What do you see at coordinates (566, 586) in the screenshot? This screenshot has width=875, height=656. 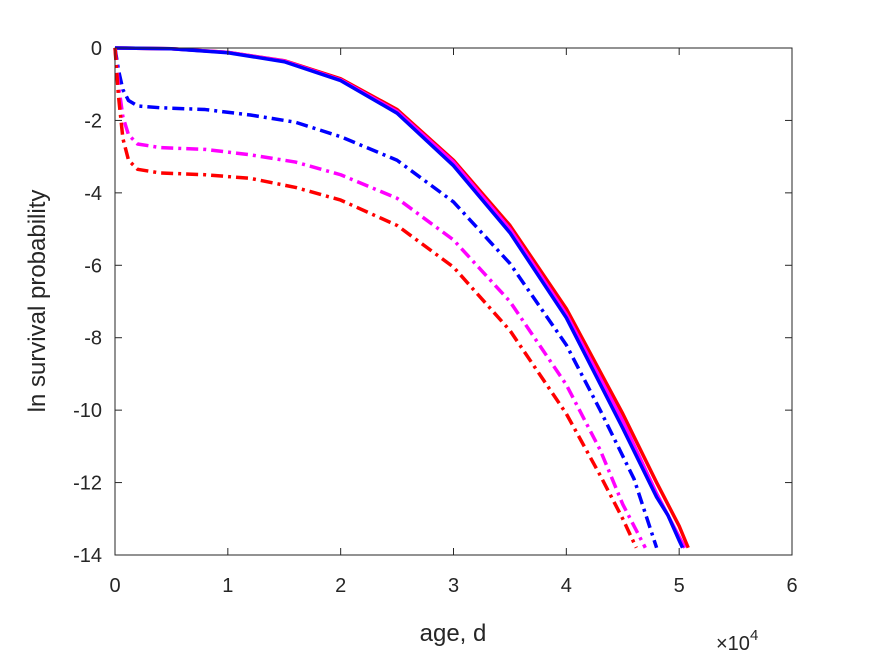 I see `x-tick-label: 4` at bounding box center [566, 586].